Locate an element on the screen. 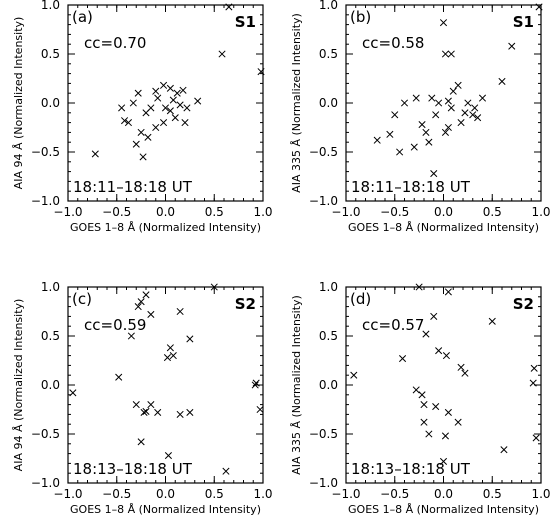 This screenshot has width=550, height=525. time-range: 18:11–18:18 UT is located at coordinates (411, 187).